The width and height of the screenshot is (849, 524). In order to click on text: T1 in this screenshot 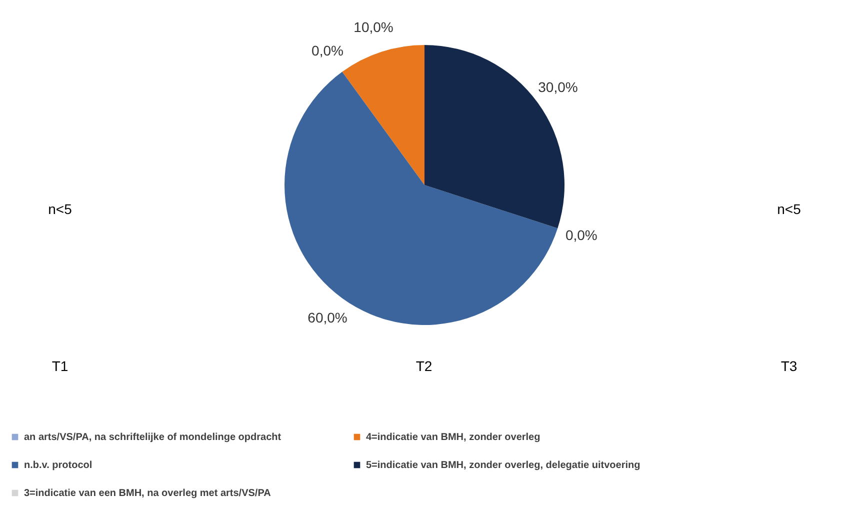, I will do `click(60, 366)`.